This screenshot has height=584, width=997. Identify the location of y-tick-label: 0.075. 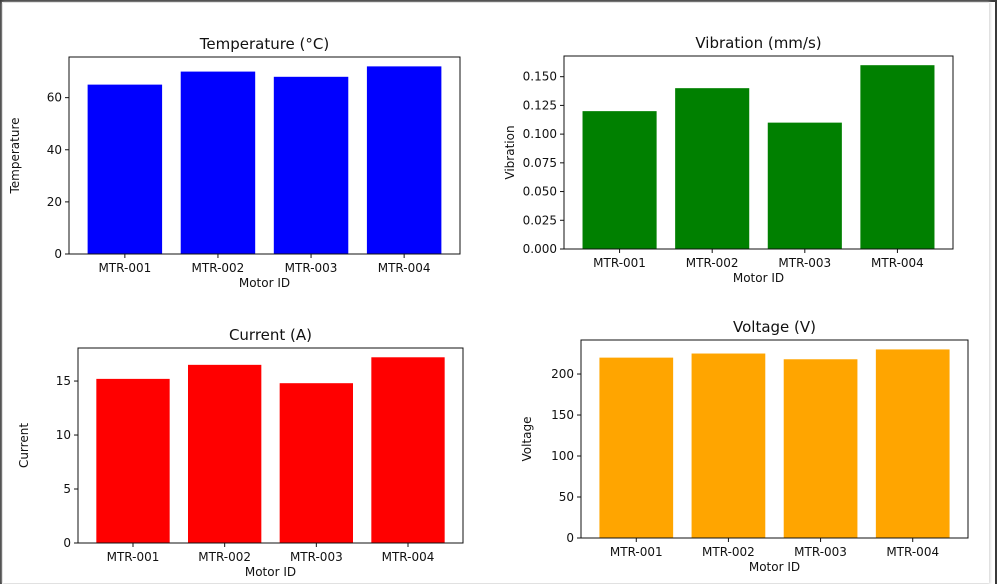
(540, 163).